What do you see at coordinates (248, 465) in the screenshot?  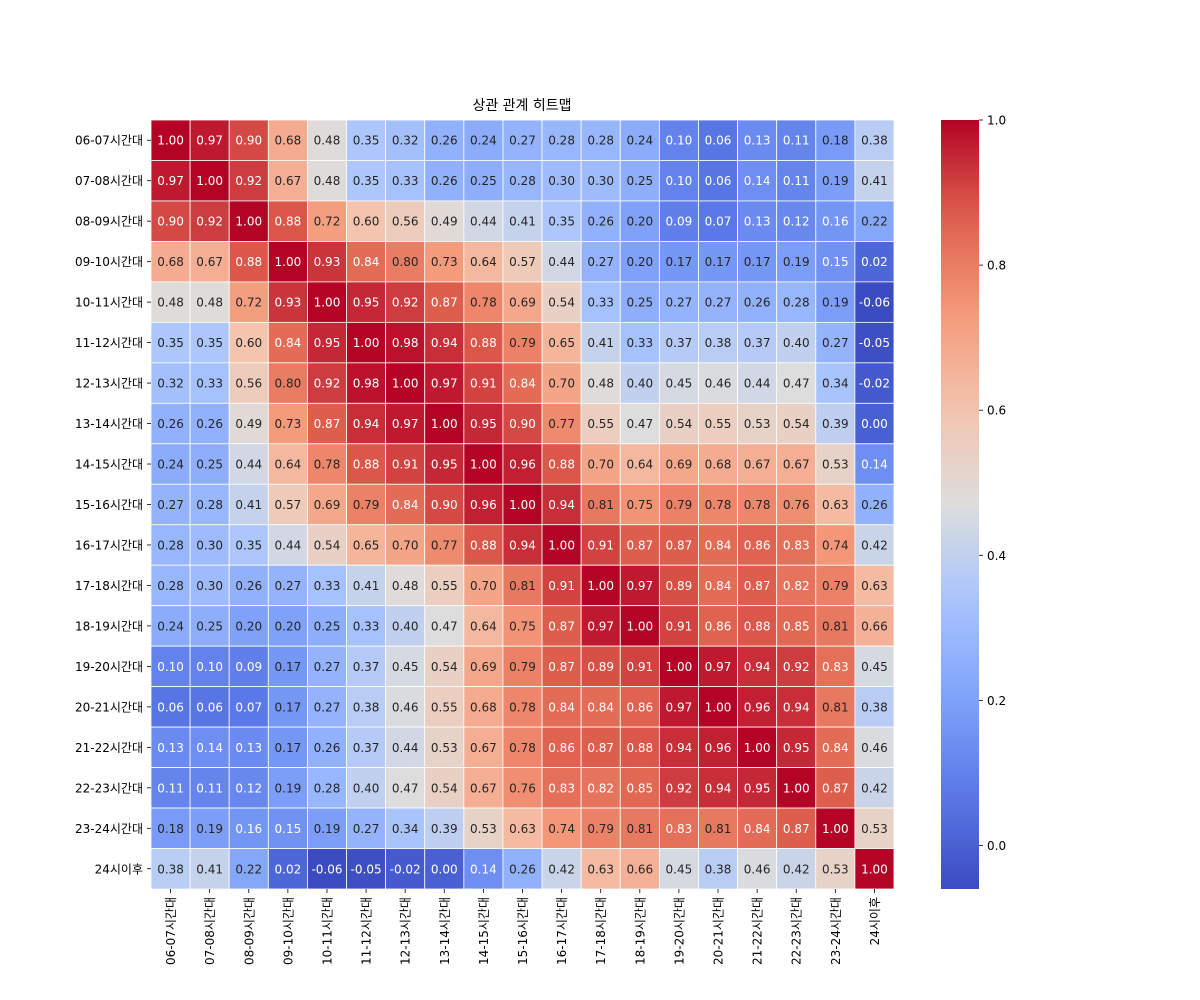 I see `cell-value-label: 0.44` at bounding box center [248, 465].